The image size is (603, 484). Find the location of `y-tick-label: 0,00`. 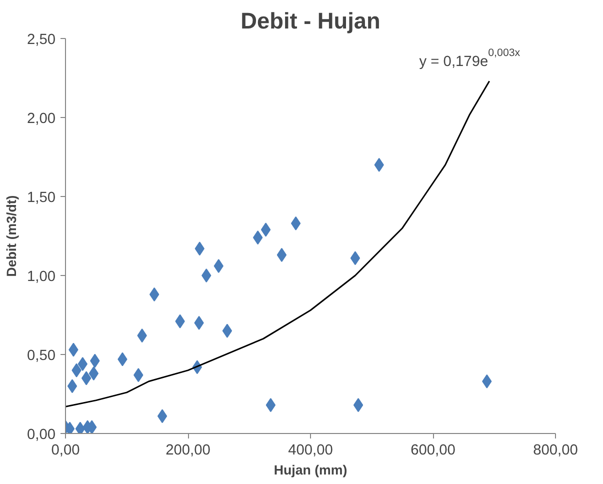

y-tick-label: 0,00 is located at coordinates (41, 435).